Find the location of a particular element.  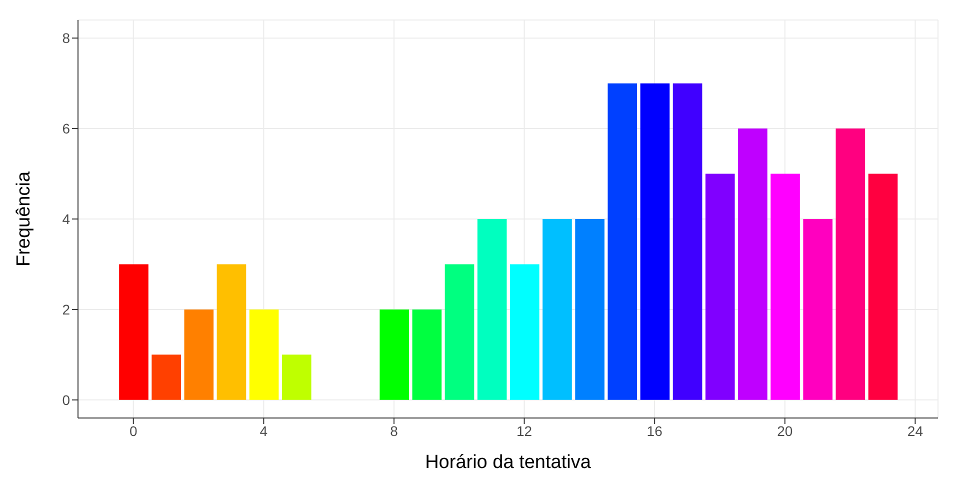

y-tick-label: 0 is located at coordinates (66, 400).